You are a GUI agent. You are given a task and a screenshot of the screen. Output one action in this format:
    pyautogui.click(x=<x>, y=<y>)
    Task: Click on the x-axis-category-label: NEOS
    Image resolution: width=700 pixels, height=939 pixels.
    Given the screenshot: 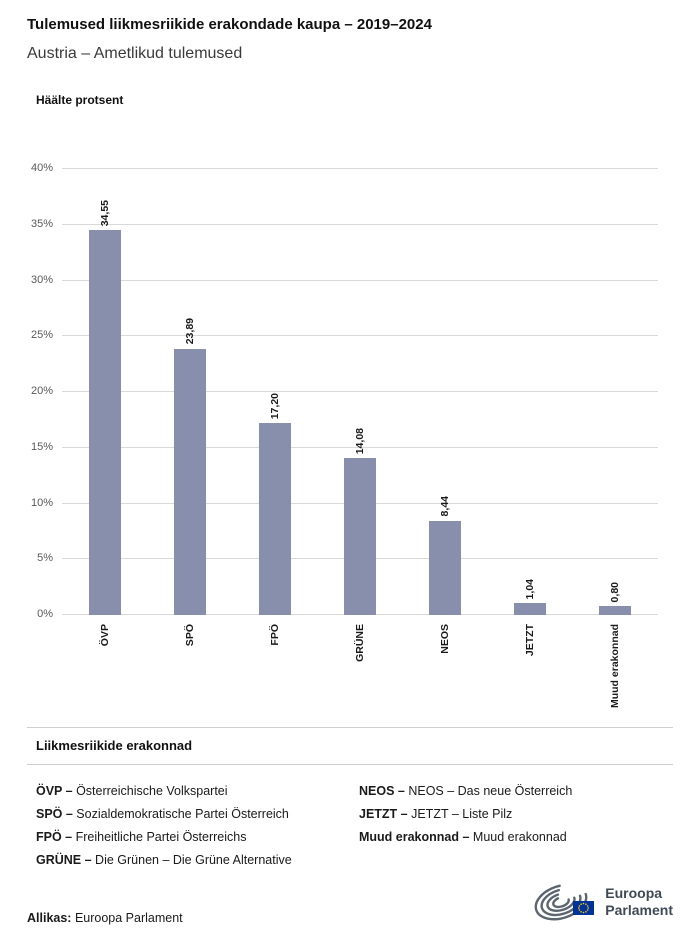 What is the action you would take?
    pyautogui.click(x=445, y=639)
    